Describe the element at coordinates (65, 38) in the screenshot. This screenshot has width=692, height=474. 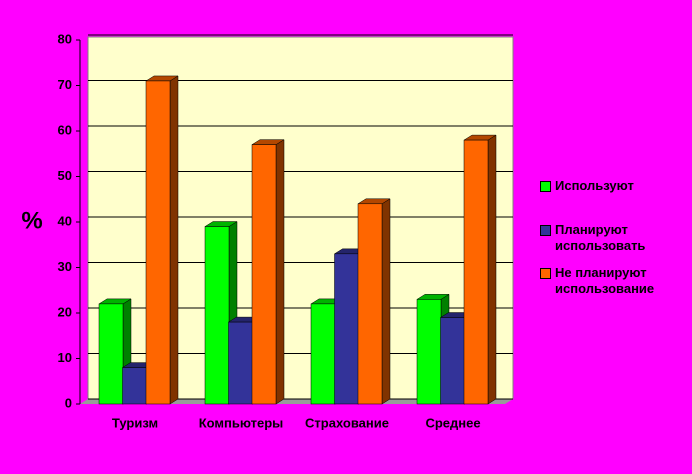
I see `y-tick-label: 80` at that location.